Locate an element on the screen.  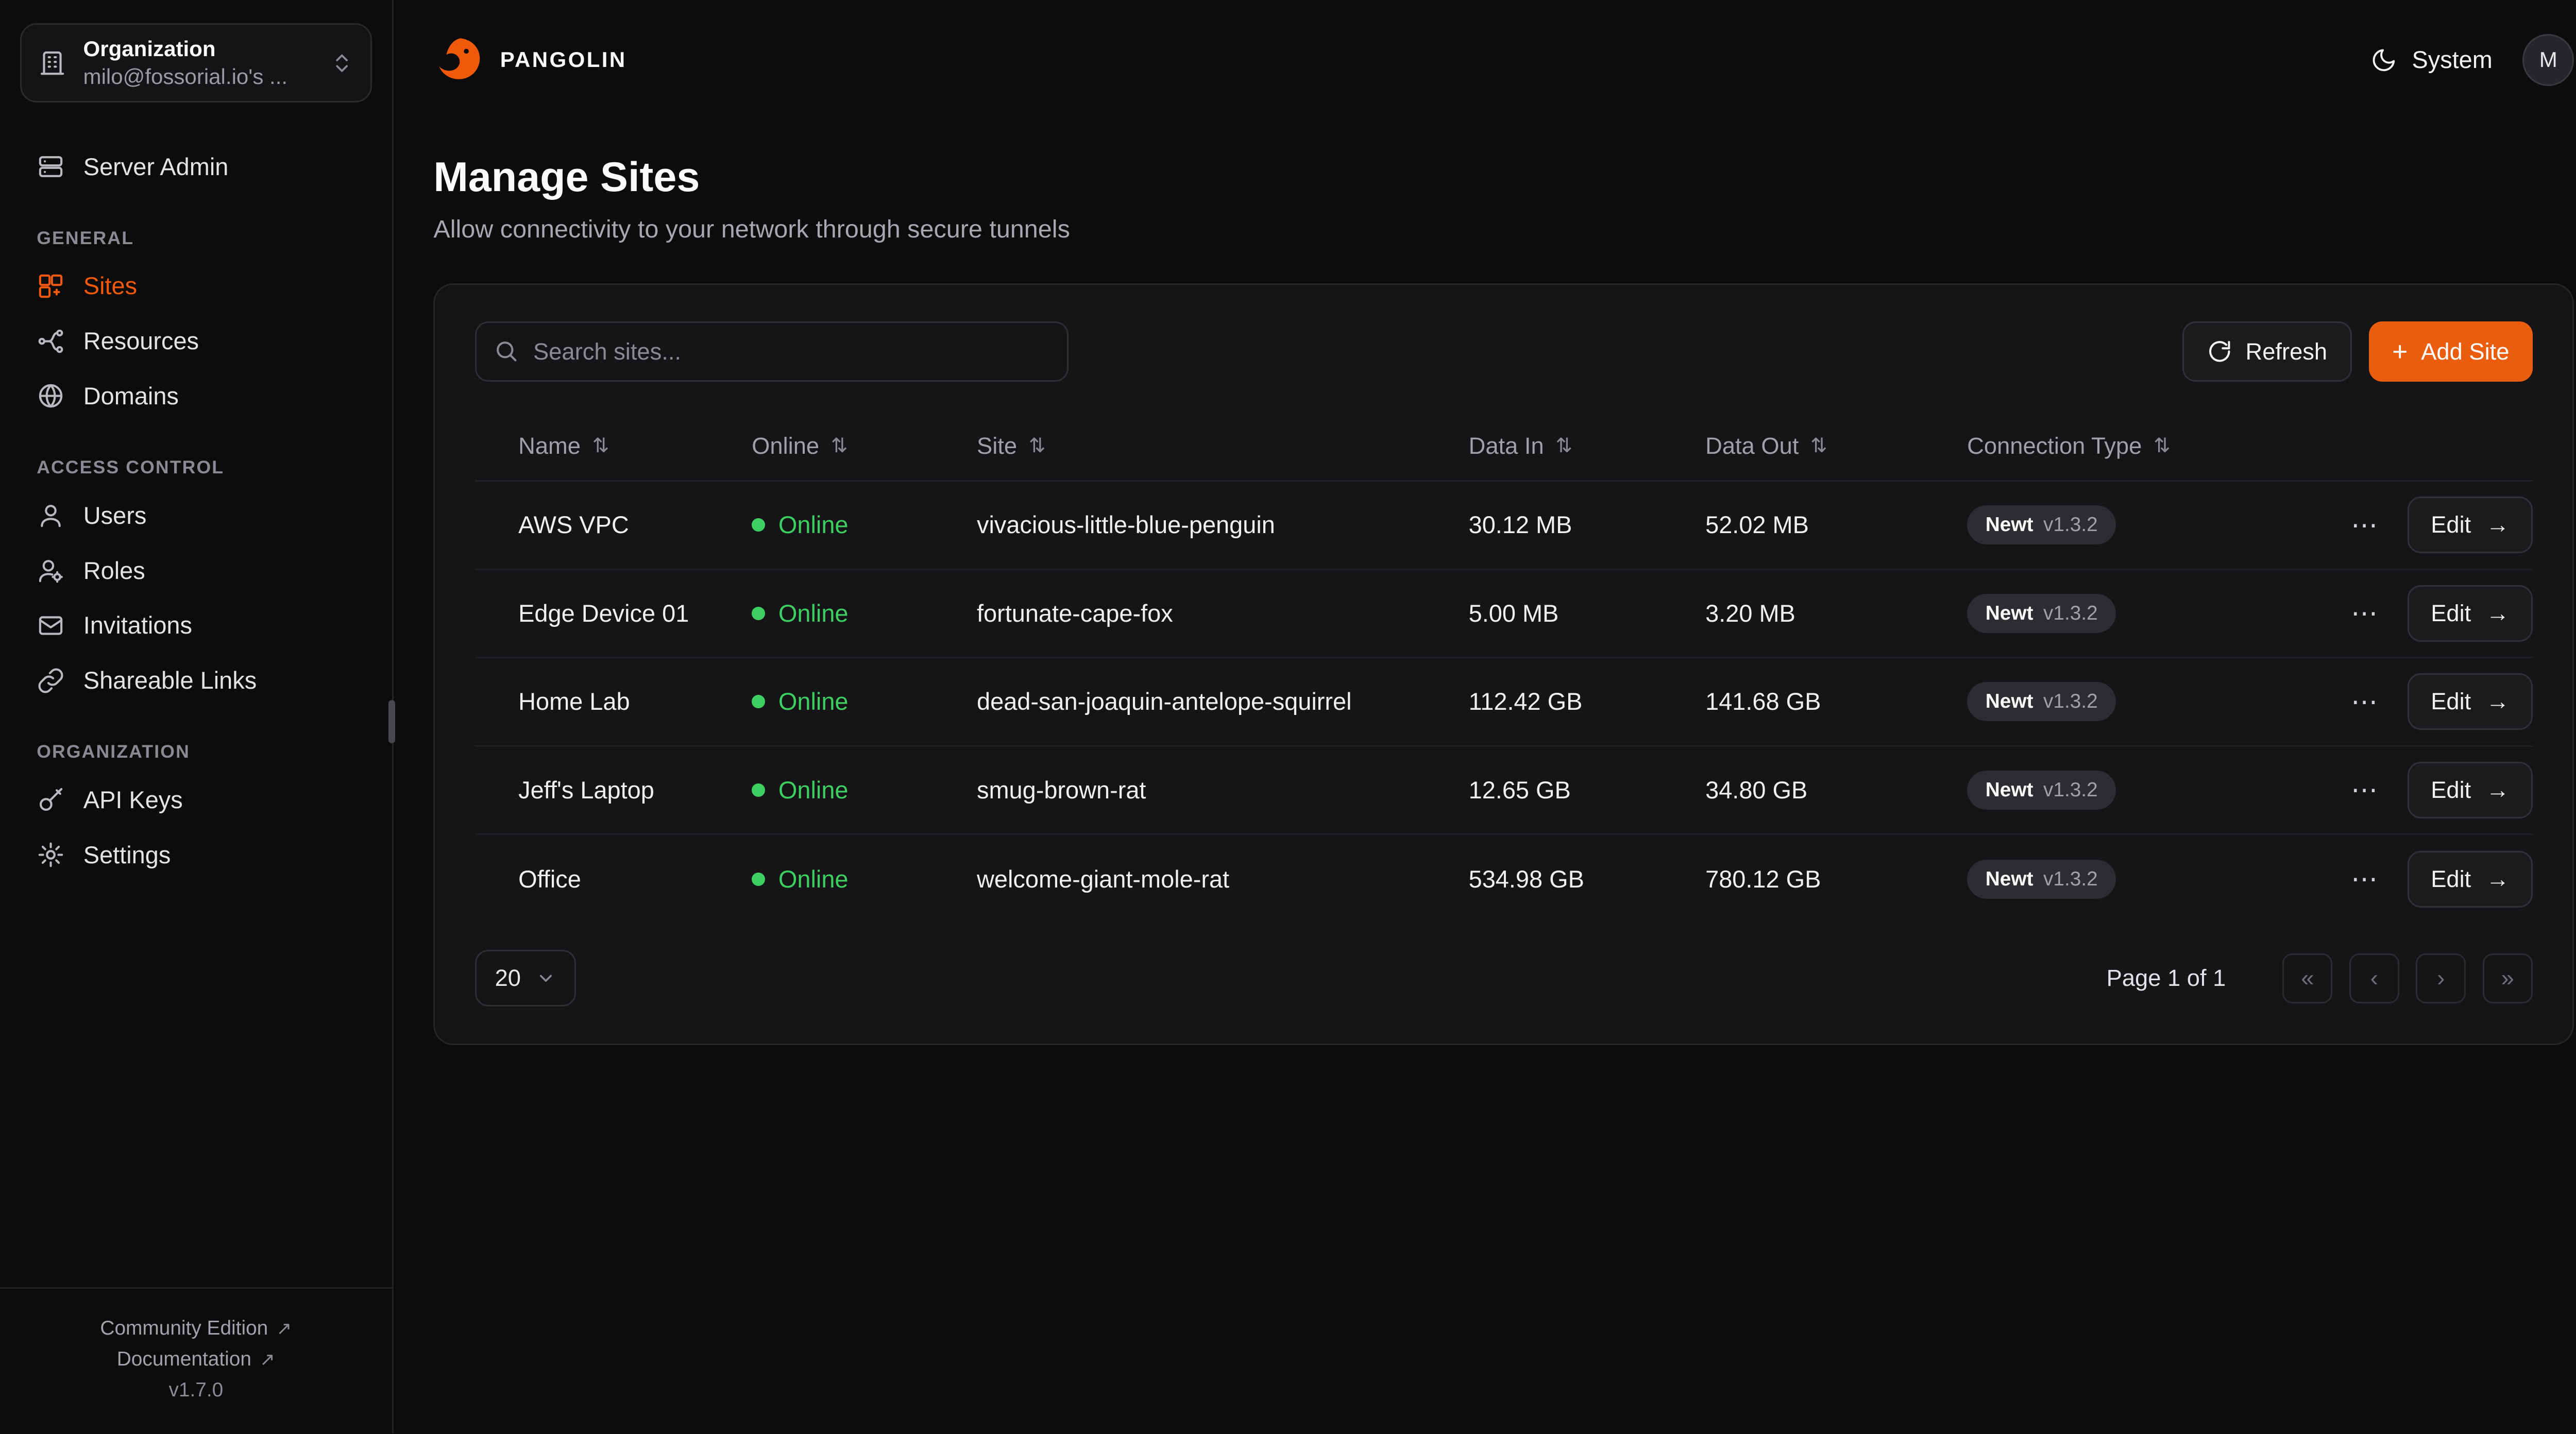
cell-name: Office is located at coordinates (549, 879).